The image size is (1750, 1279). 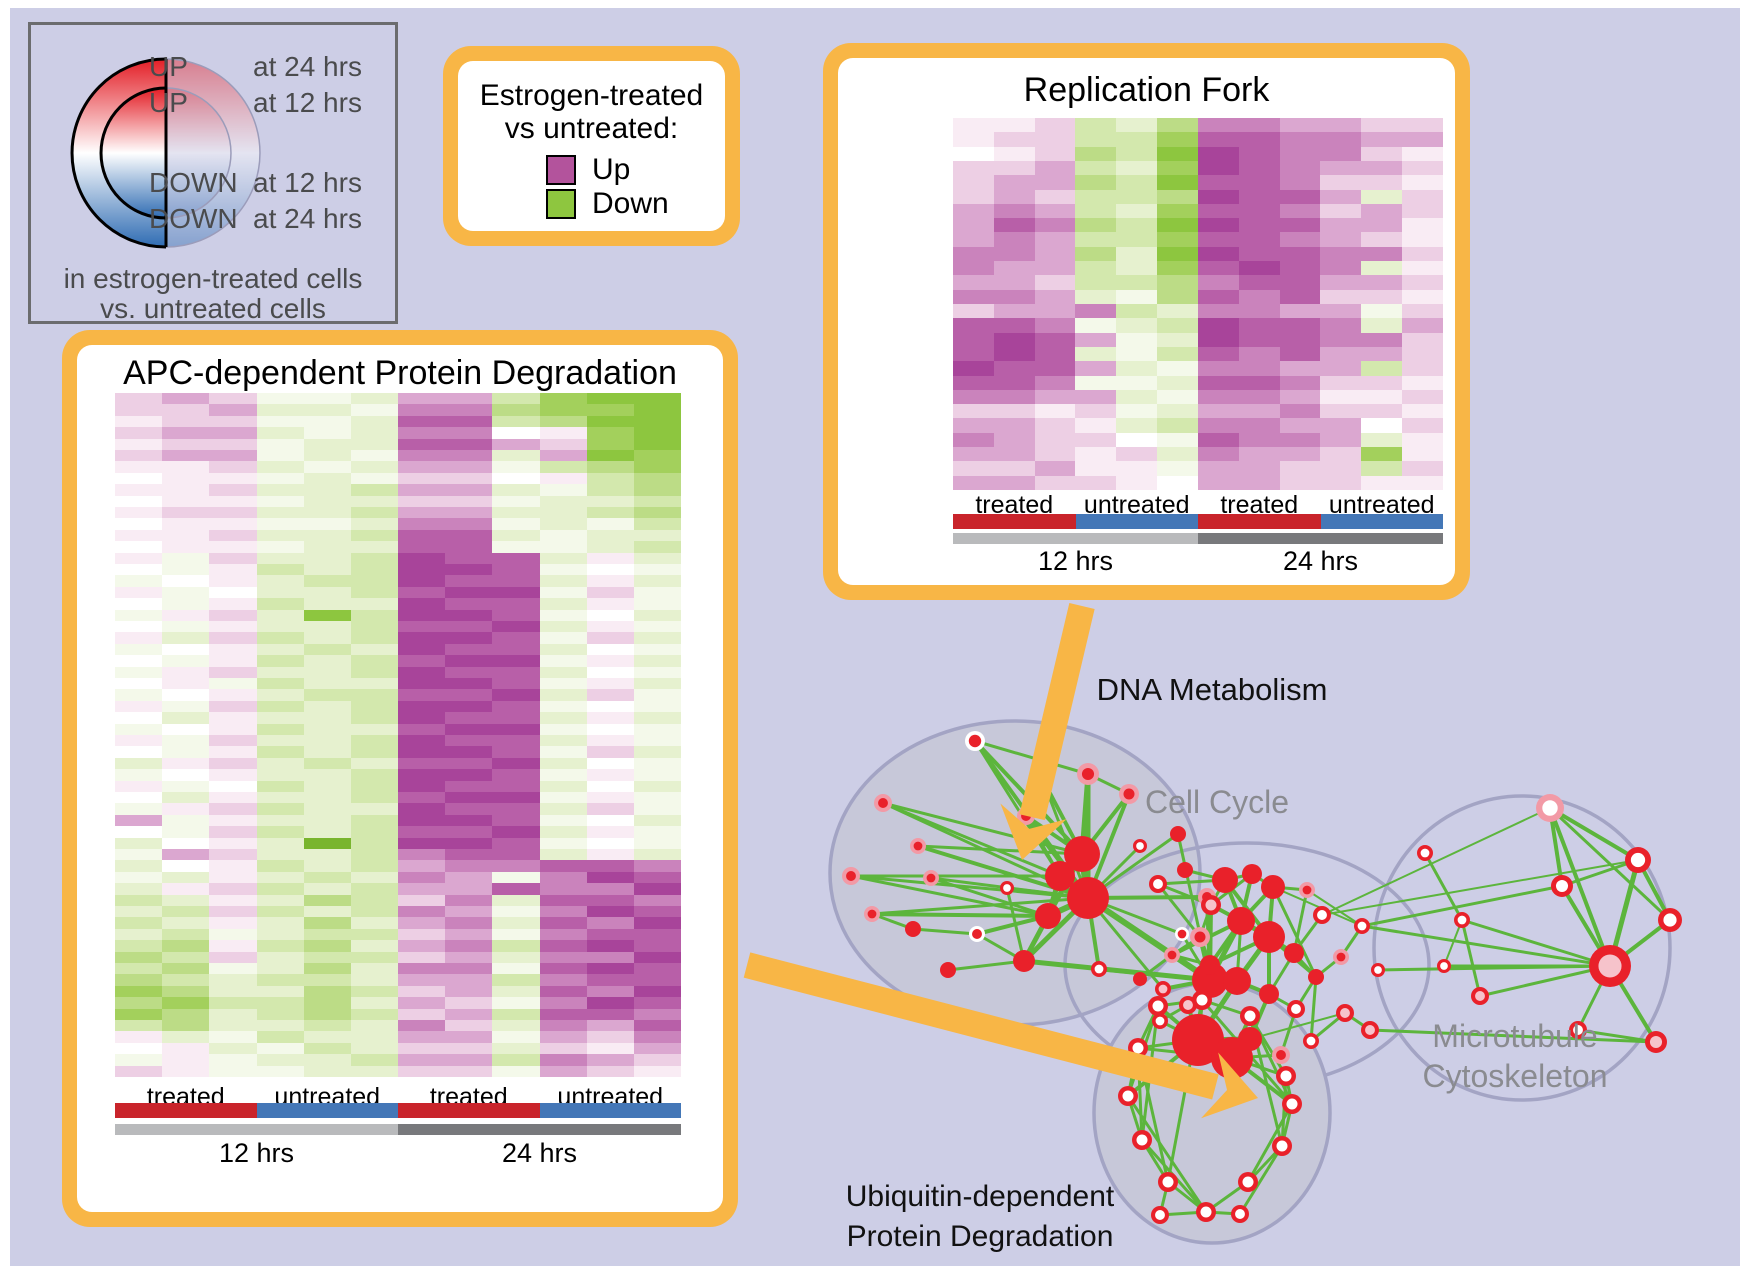 I want to click on estrogen-legend: Estrogen-treated vs untreated: Up Down, so click(x=591, y=146).